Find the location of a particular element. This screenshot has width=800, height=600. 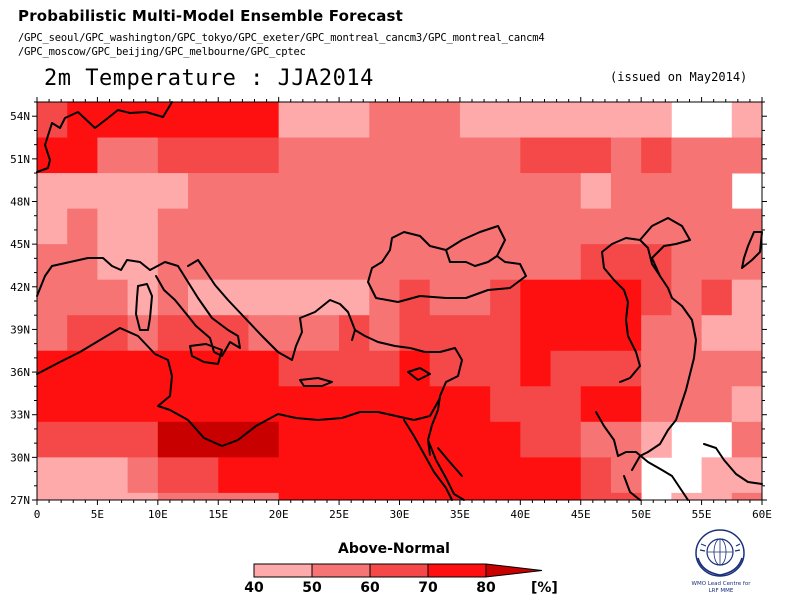

issued-date: (issued on May2014) is located at coordinates (679, 77).